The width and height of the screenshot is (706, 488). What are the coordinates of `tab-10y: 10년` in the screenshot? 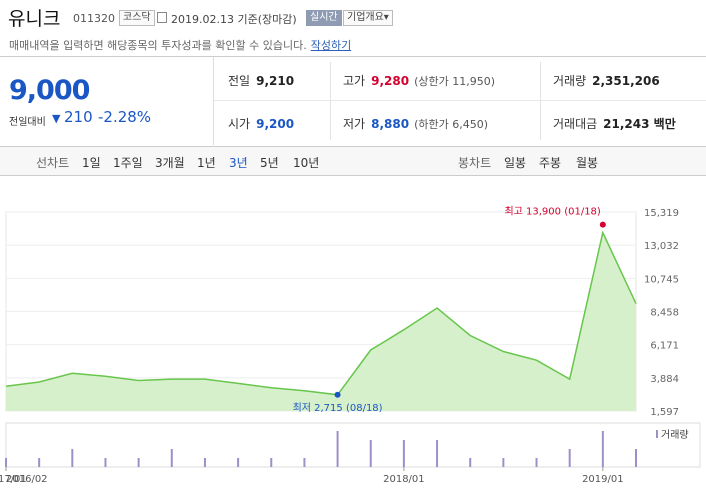 It's located at (306, 163).